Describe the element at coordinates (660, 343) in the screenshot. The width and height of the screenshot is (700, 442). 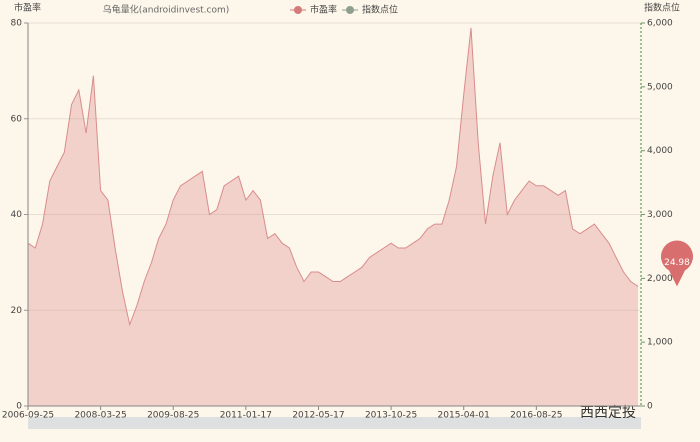
I see `y2-tick-label: 1,000` at that location.